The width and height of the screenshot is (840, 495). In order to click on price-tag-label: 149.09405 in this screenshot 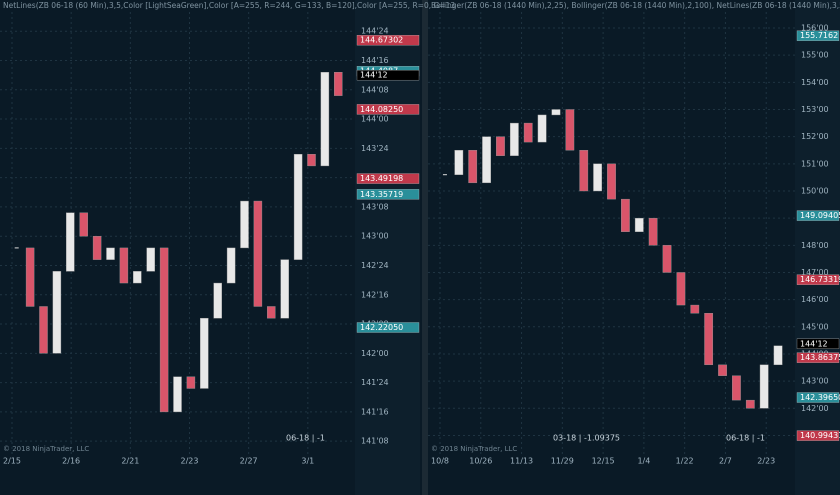, I will do `click(820, 215)`.